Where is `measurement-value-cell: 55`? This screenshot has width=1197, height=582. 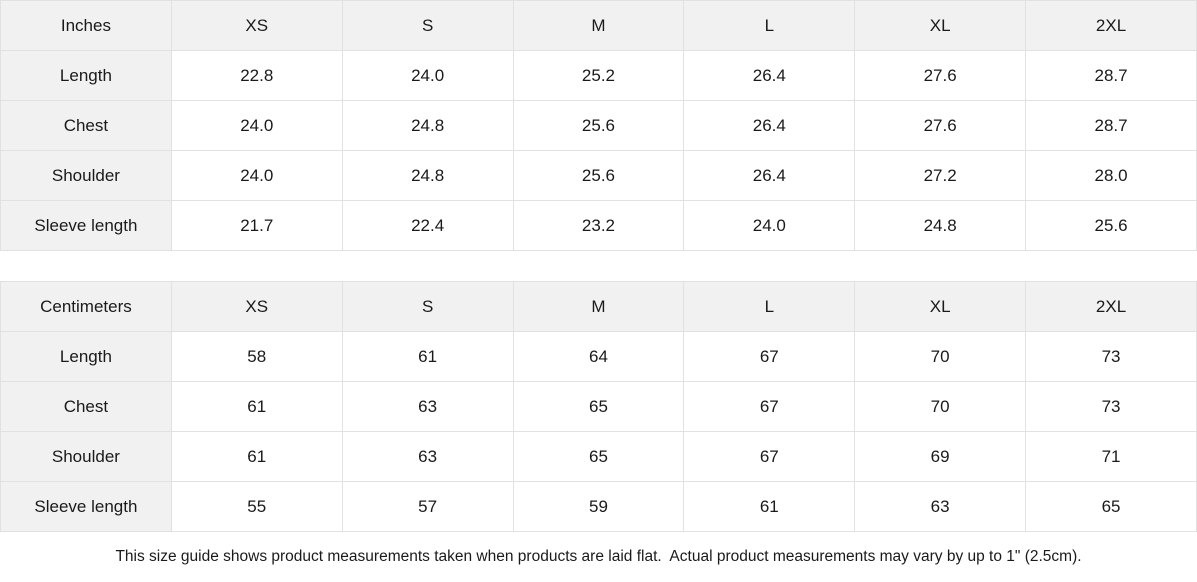 measurement-value-cell: 55 is located at coordinates (256, 506).